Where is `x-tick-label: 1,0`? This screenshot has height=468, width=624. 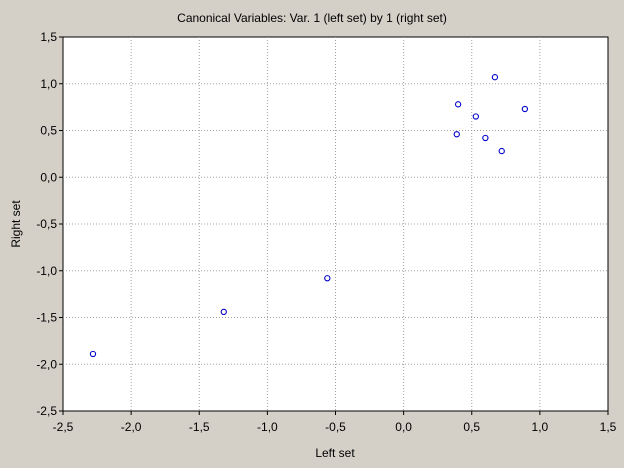
x-tick-label: 1,0 is located at coordinates (540, 427).